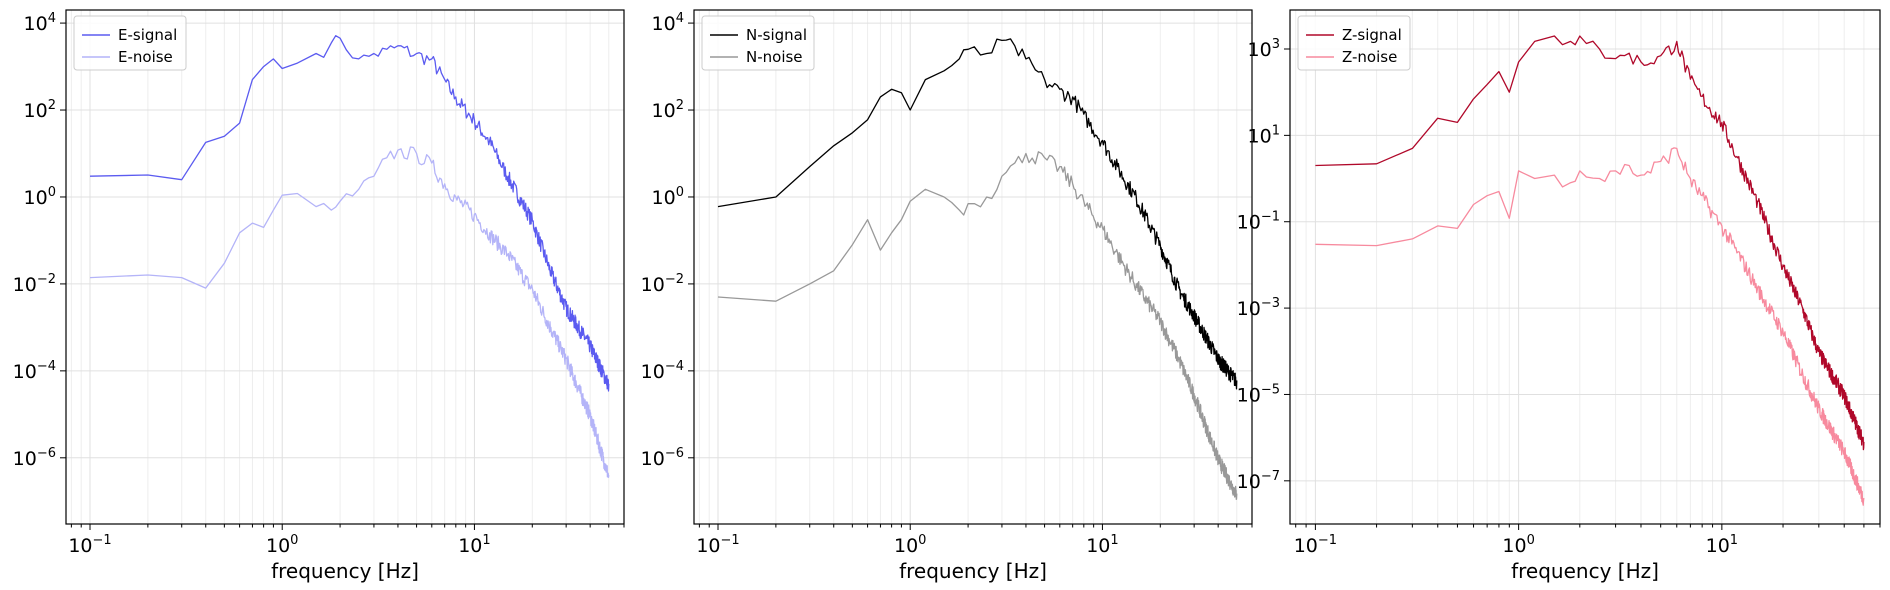 The height and width of the screenshot is (590, 1890). Describe the element at coordinates (1258, 222) in the screenshot. I see `y-tick-label: 10⁻¹` at that location.